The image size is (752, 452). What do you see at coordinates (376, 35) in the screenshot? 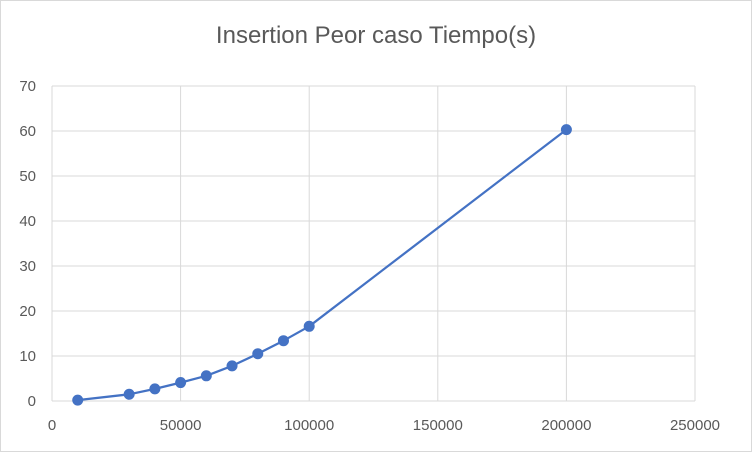
I see `chart-title: Insertion Peor caso Tiempo(s)` at bounding box center [376, 35].